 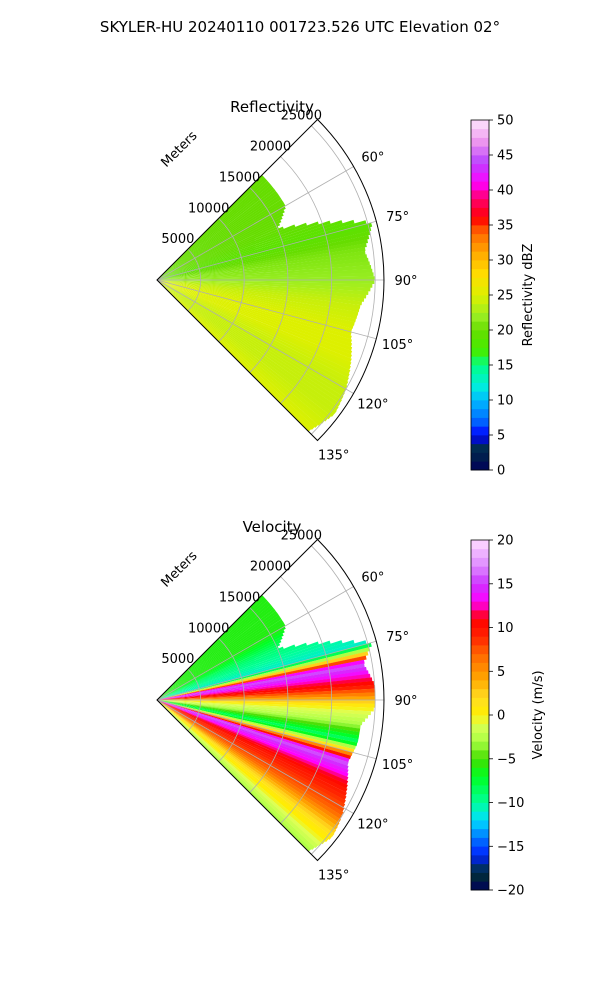 What do you see at coordinates (503, 296) in the screenshot?
I see `reflectivity-colorbar: Reflectivity dBZ 0 5 10 15 20 25 30 35 40 45 50` at bounding box center [503, 296].